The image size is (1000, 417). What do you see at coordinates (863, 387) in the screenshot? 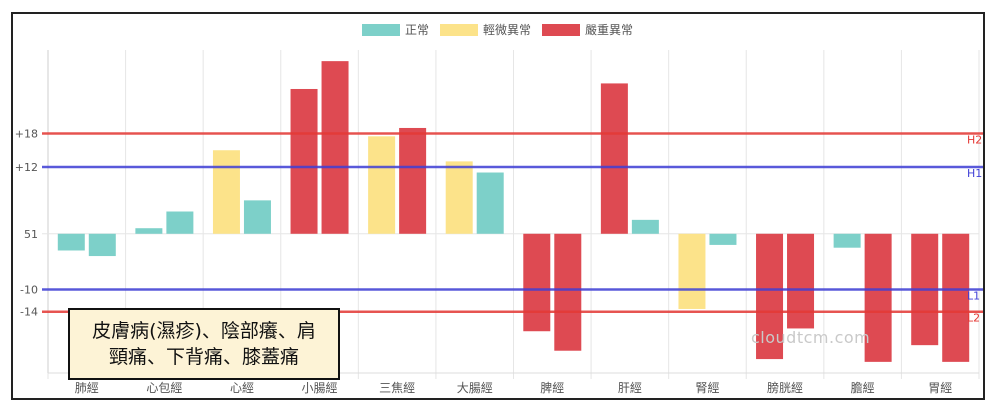
I see `x-tick-label: 膽經` at bounding box center [863, 387].